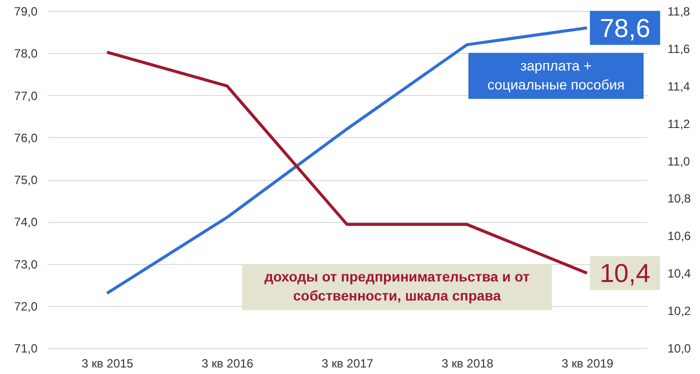  What do you see at coordinates (26, 306) in the screenshot?
I see `y-tick-label: 72,0` at bounding box center [26, 306].